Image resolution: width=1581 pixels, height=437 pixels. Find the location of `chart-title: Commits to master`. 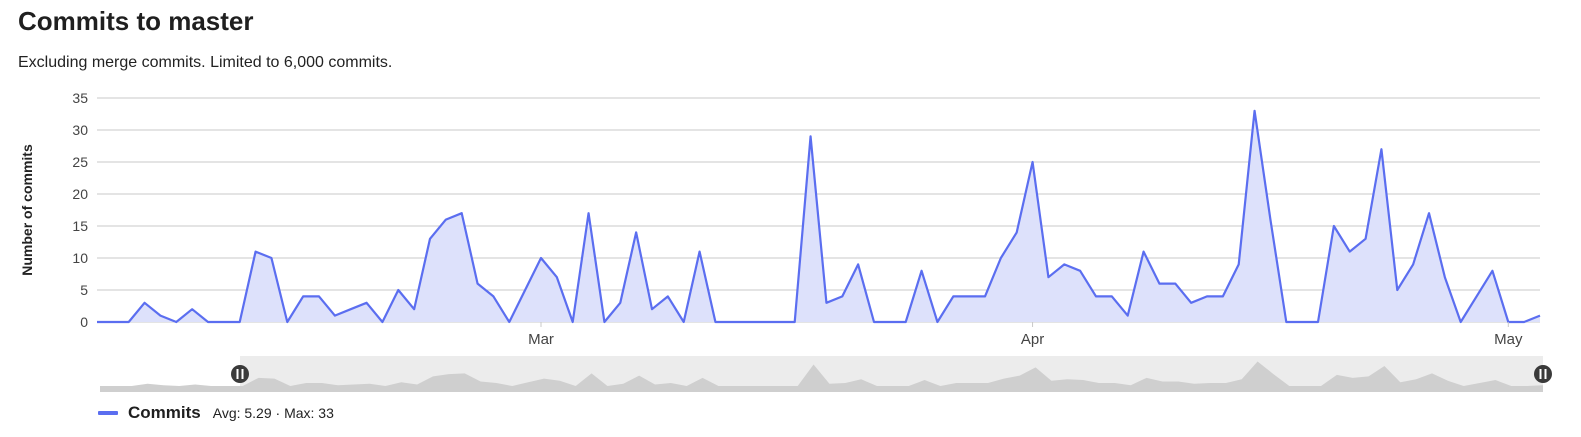

chart-title: Commits to master is located at coordinates (136, 21).